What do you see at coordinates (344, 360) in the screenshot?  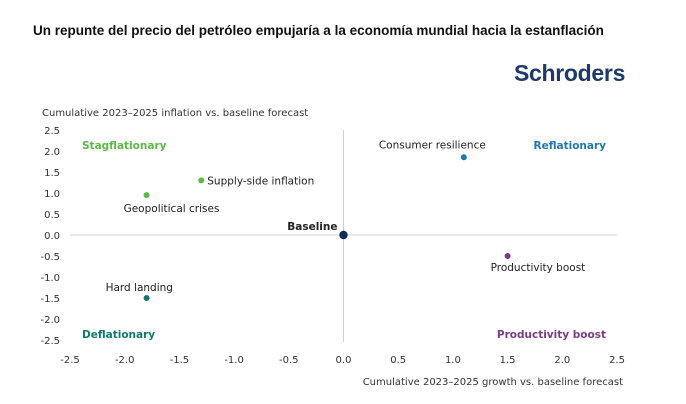 I see `x-tick-label: 0.0` at bounding box center [344, 360].